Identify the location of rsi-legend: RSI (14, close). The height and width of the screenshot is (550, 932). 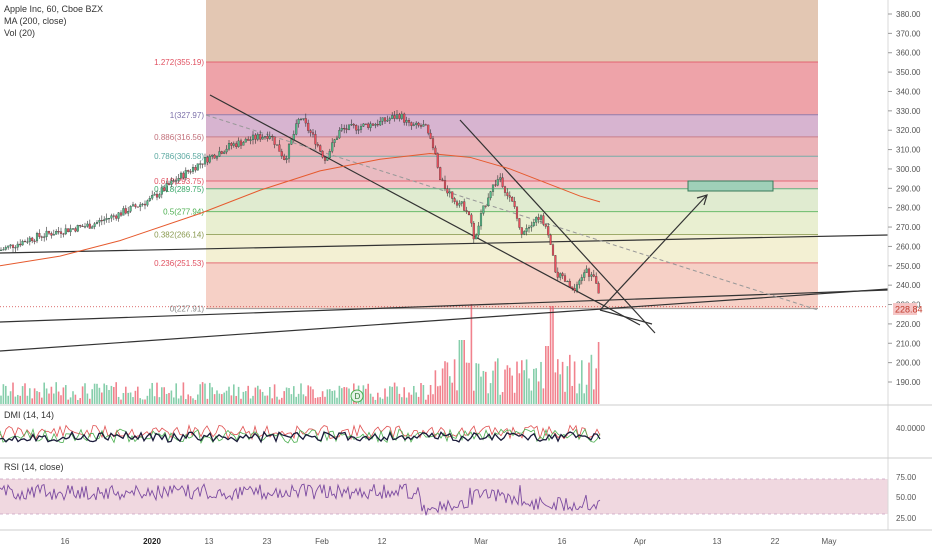
(34, 467).